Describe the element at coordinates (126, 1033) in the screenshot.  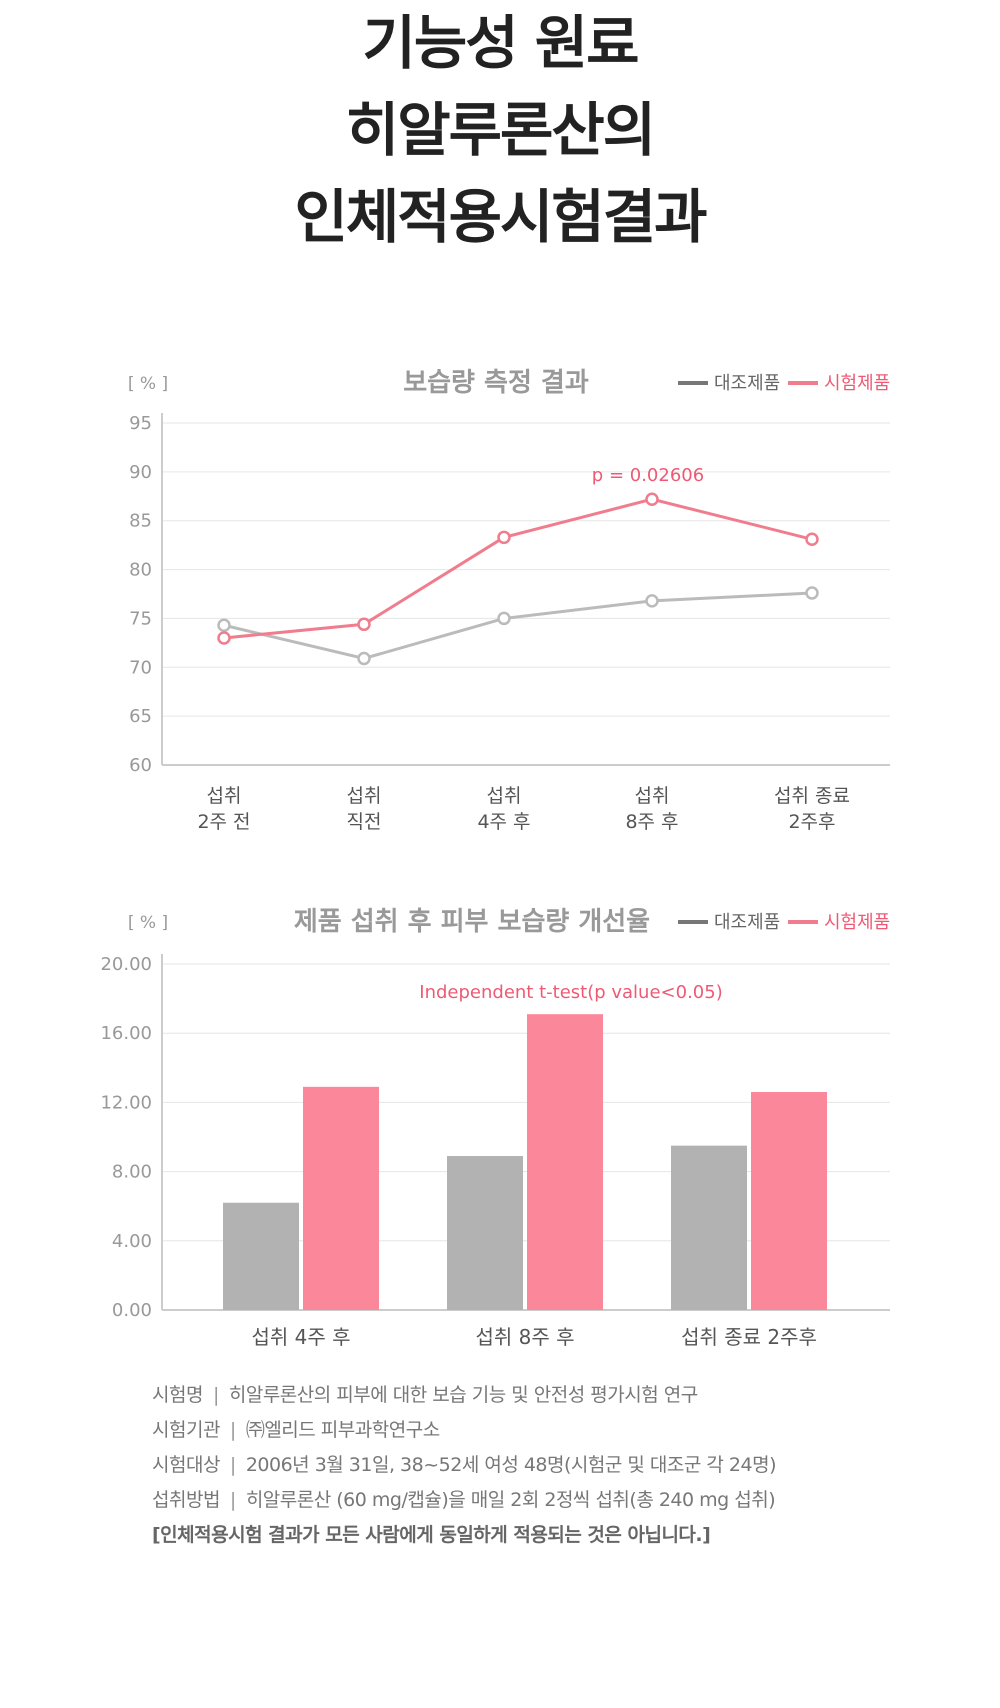
I see `y-tick-label: 16.00` at that location.